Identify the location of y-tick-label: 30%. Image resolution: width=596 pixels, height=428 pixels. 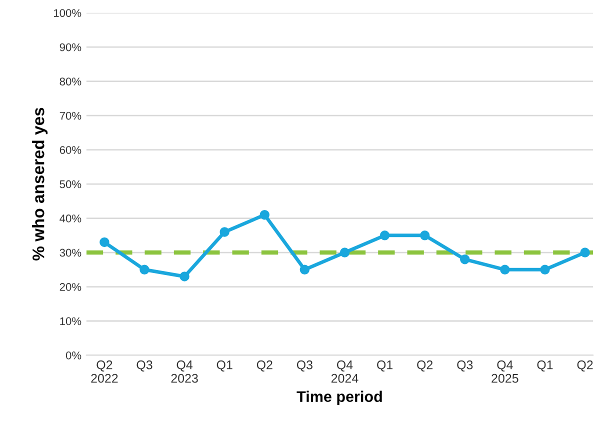
(71, 252).